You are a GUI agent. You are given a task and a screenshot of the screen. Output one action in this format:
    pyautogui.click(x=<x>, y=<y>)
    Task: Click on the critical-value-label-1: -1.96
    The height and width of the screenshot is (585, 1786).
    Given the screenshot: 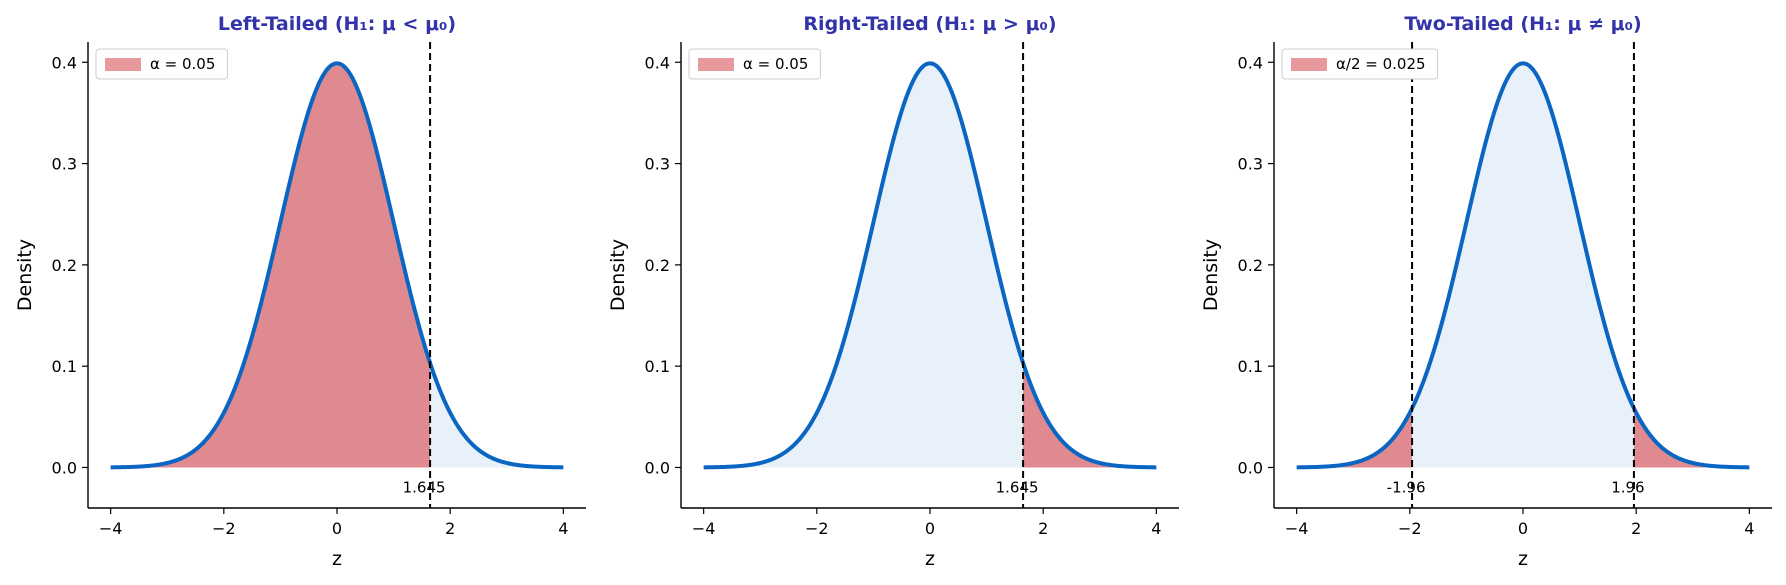 What is the action you would take?
    pyautogui.click(x=1406, y=488)
    